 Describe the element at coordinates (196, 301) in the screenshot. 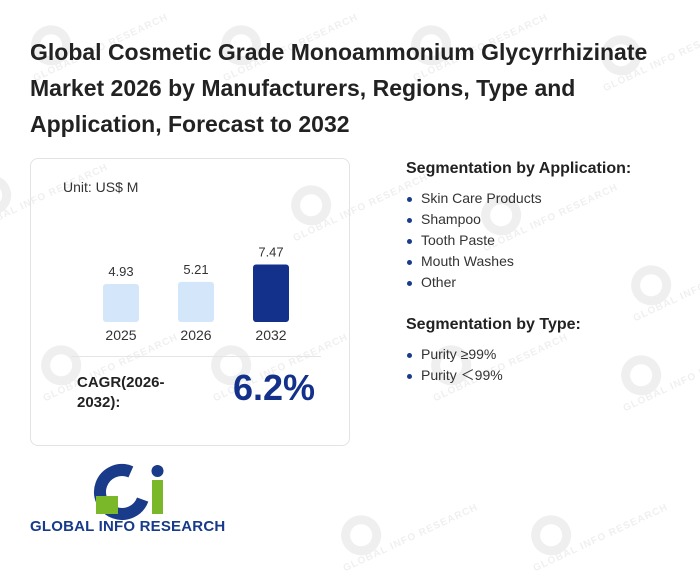

I see `bar-2026` at that location.